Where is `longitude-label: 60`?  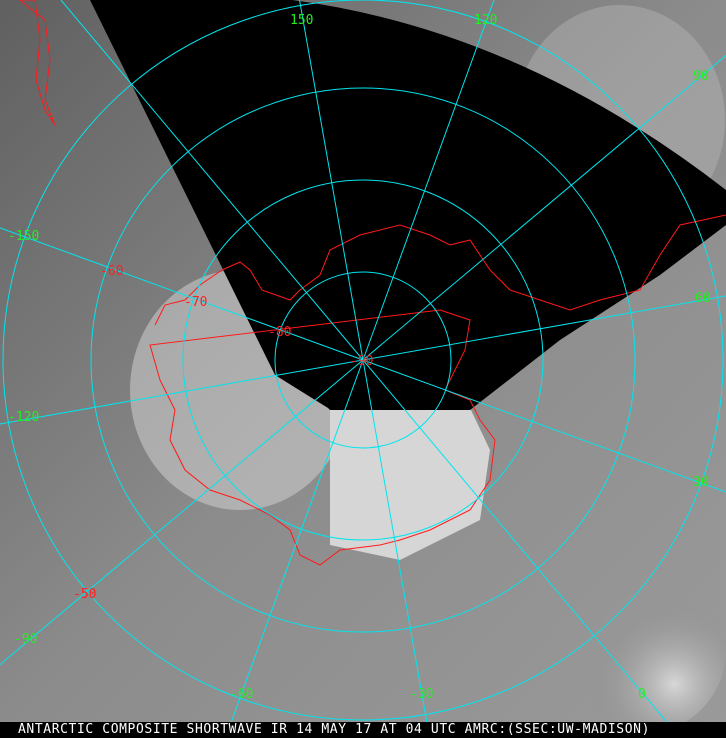 longitude-label: 60 is located at coordinates (703, 298).